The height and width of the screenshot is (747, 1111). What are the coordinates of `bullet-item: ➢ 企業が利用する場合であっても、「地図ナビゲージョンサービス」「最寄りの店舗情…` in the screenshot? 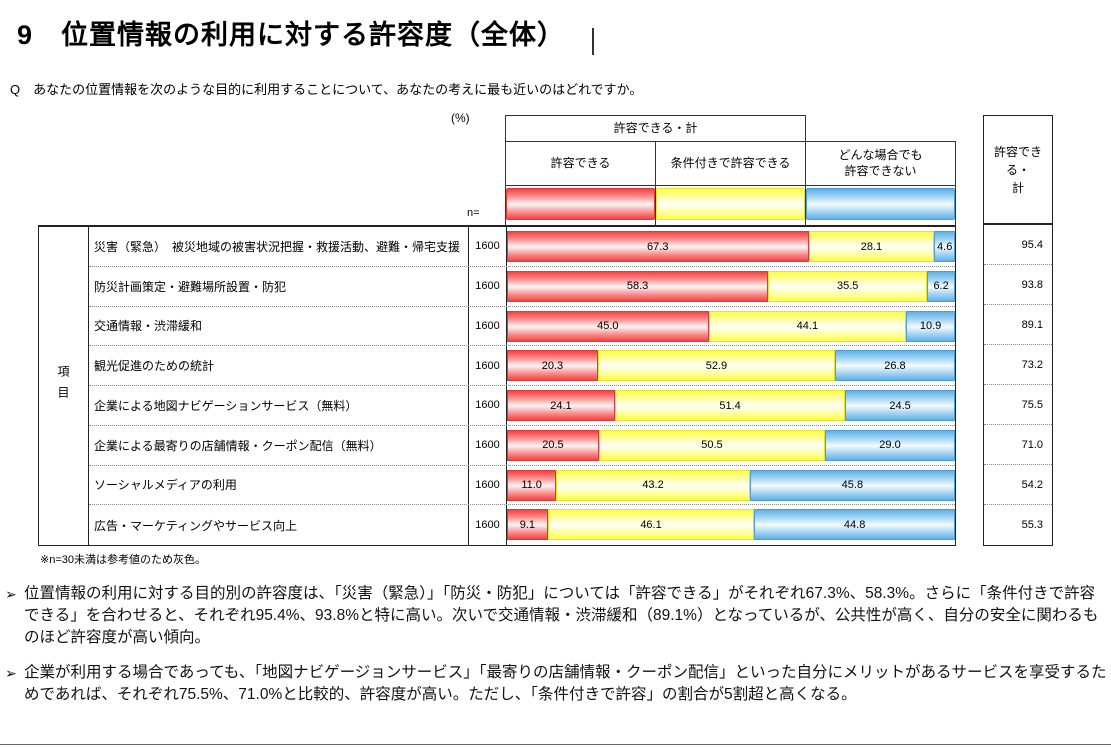 It's located at (556, 684).